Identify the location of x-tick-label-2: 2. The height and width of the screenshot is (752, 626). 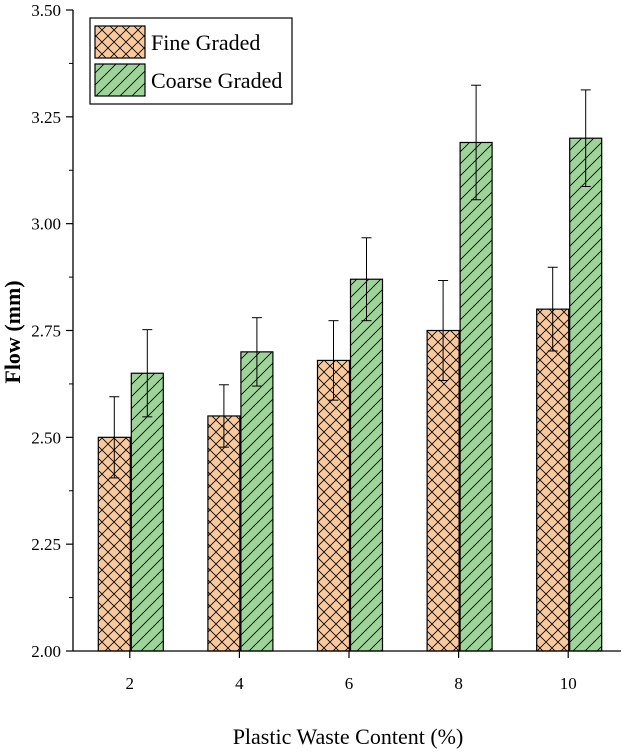
(130, 683).